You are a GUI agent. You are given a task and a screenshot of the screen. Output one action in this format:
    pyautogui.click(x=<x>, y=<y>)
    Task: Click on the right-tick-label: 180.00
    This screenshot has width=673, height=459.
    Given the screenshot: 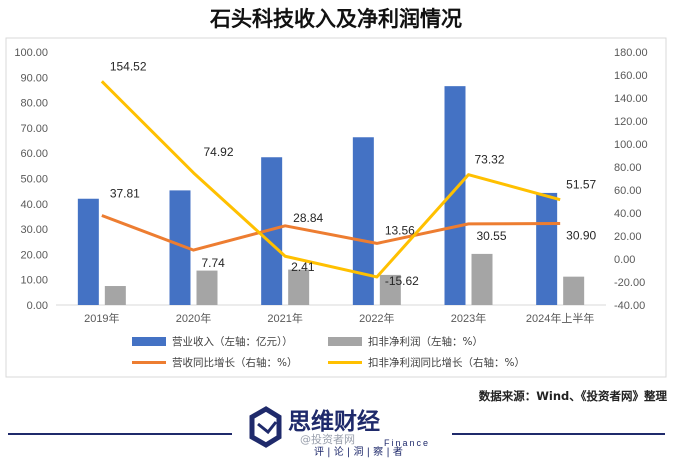 What is the action you would take?
    pyautogui.click(x=631, y=53)
    